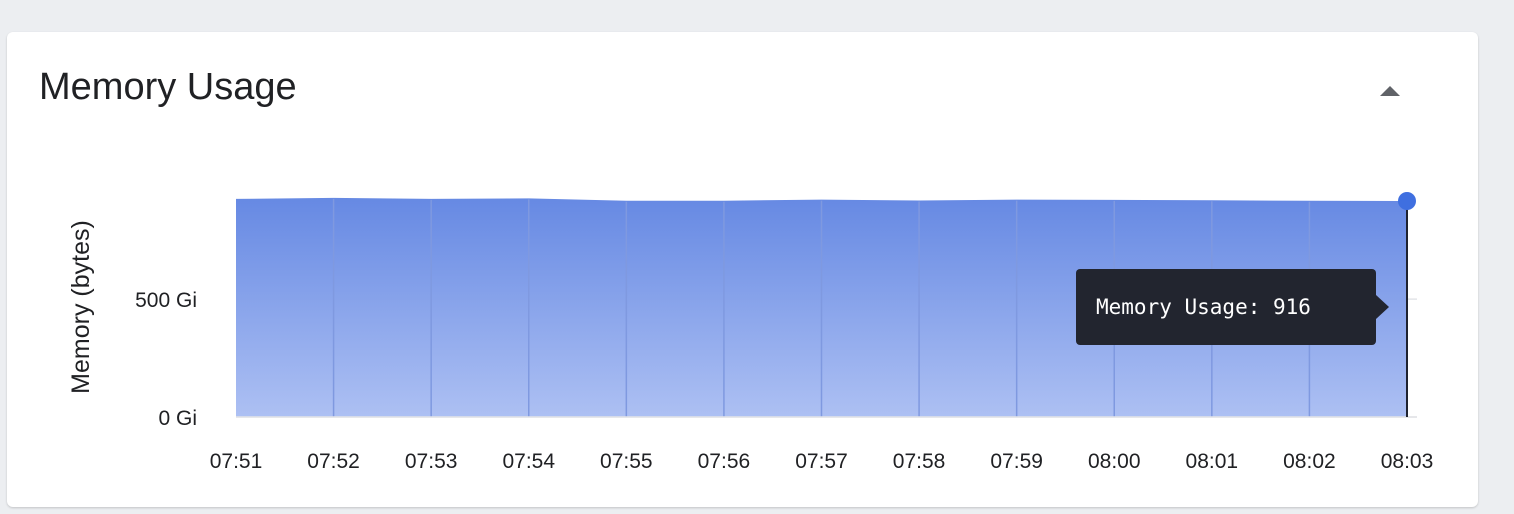  Describe the element at coordinates (1407, 461) in the screenshot. I see `x-tick-label: 08:03` at that location.